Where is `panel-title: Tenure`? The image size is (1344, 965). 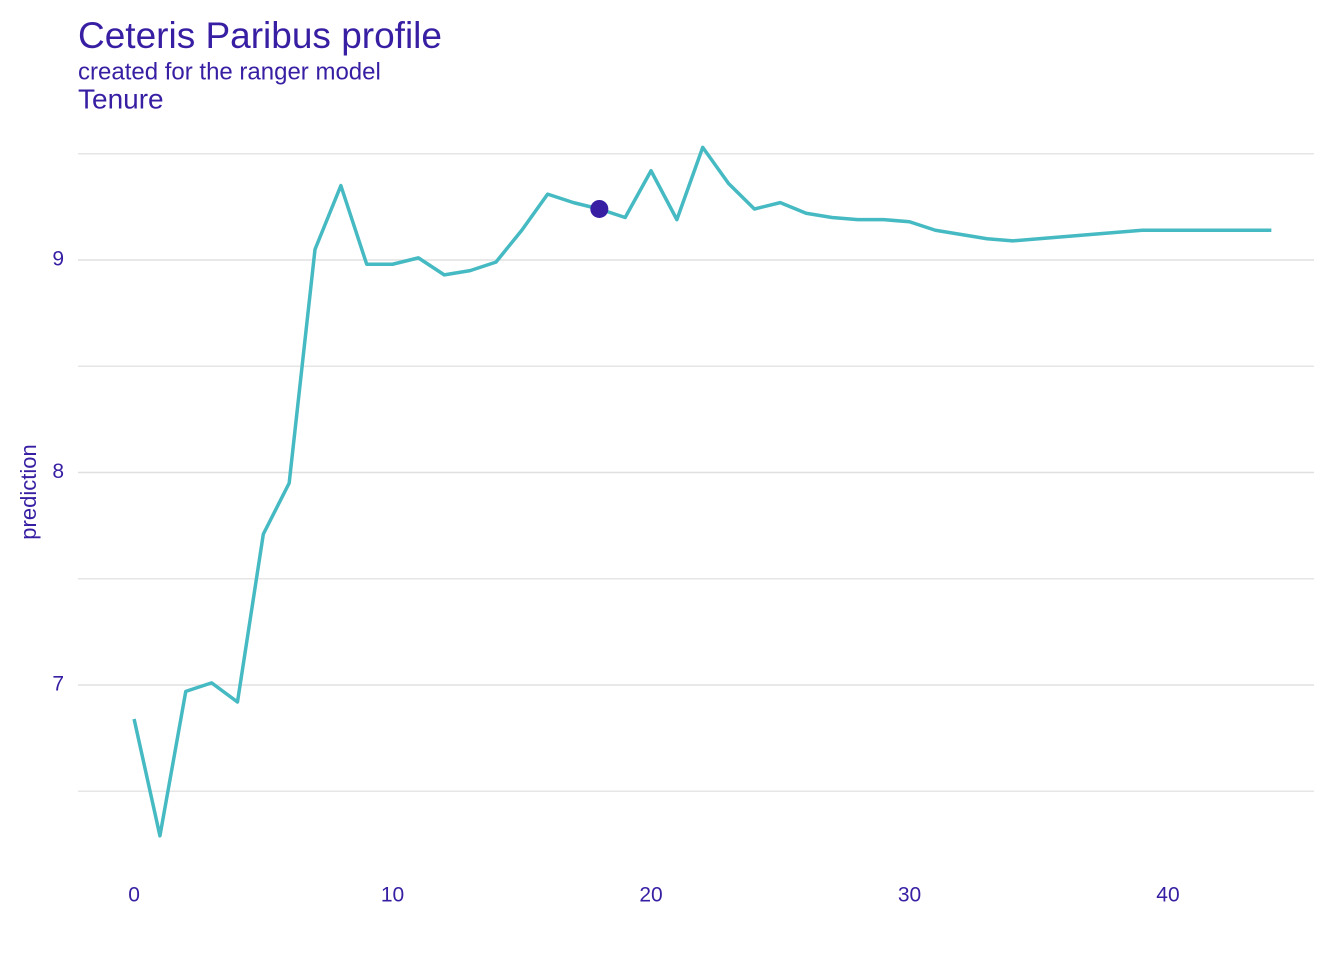 panel-title: Tenure is located at coordinates (121, 98).